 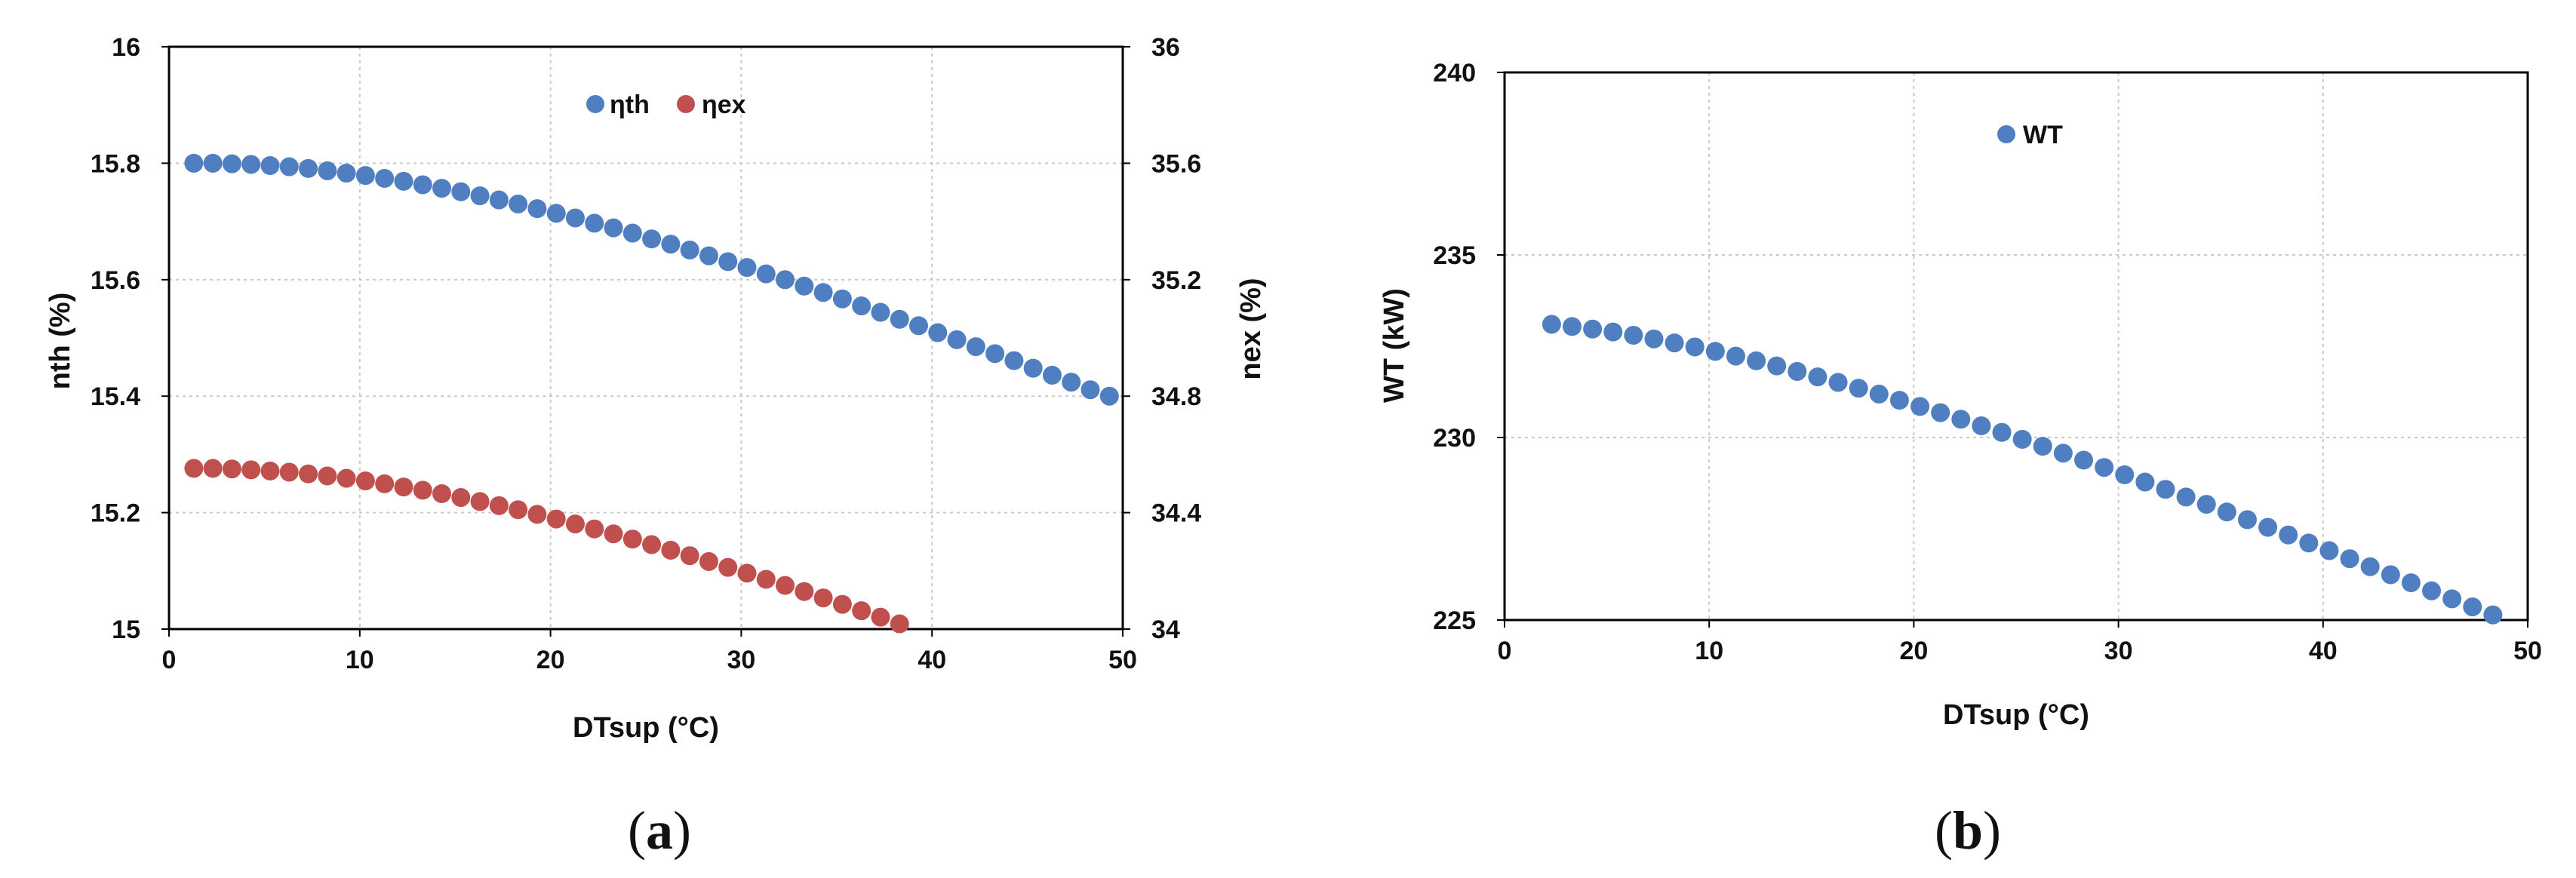 I want to click on y-tick-label: 15.4, so click(x=115, y=396).